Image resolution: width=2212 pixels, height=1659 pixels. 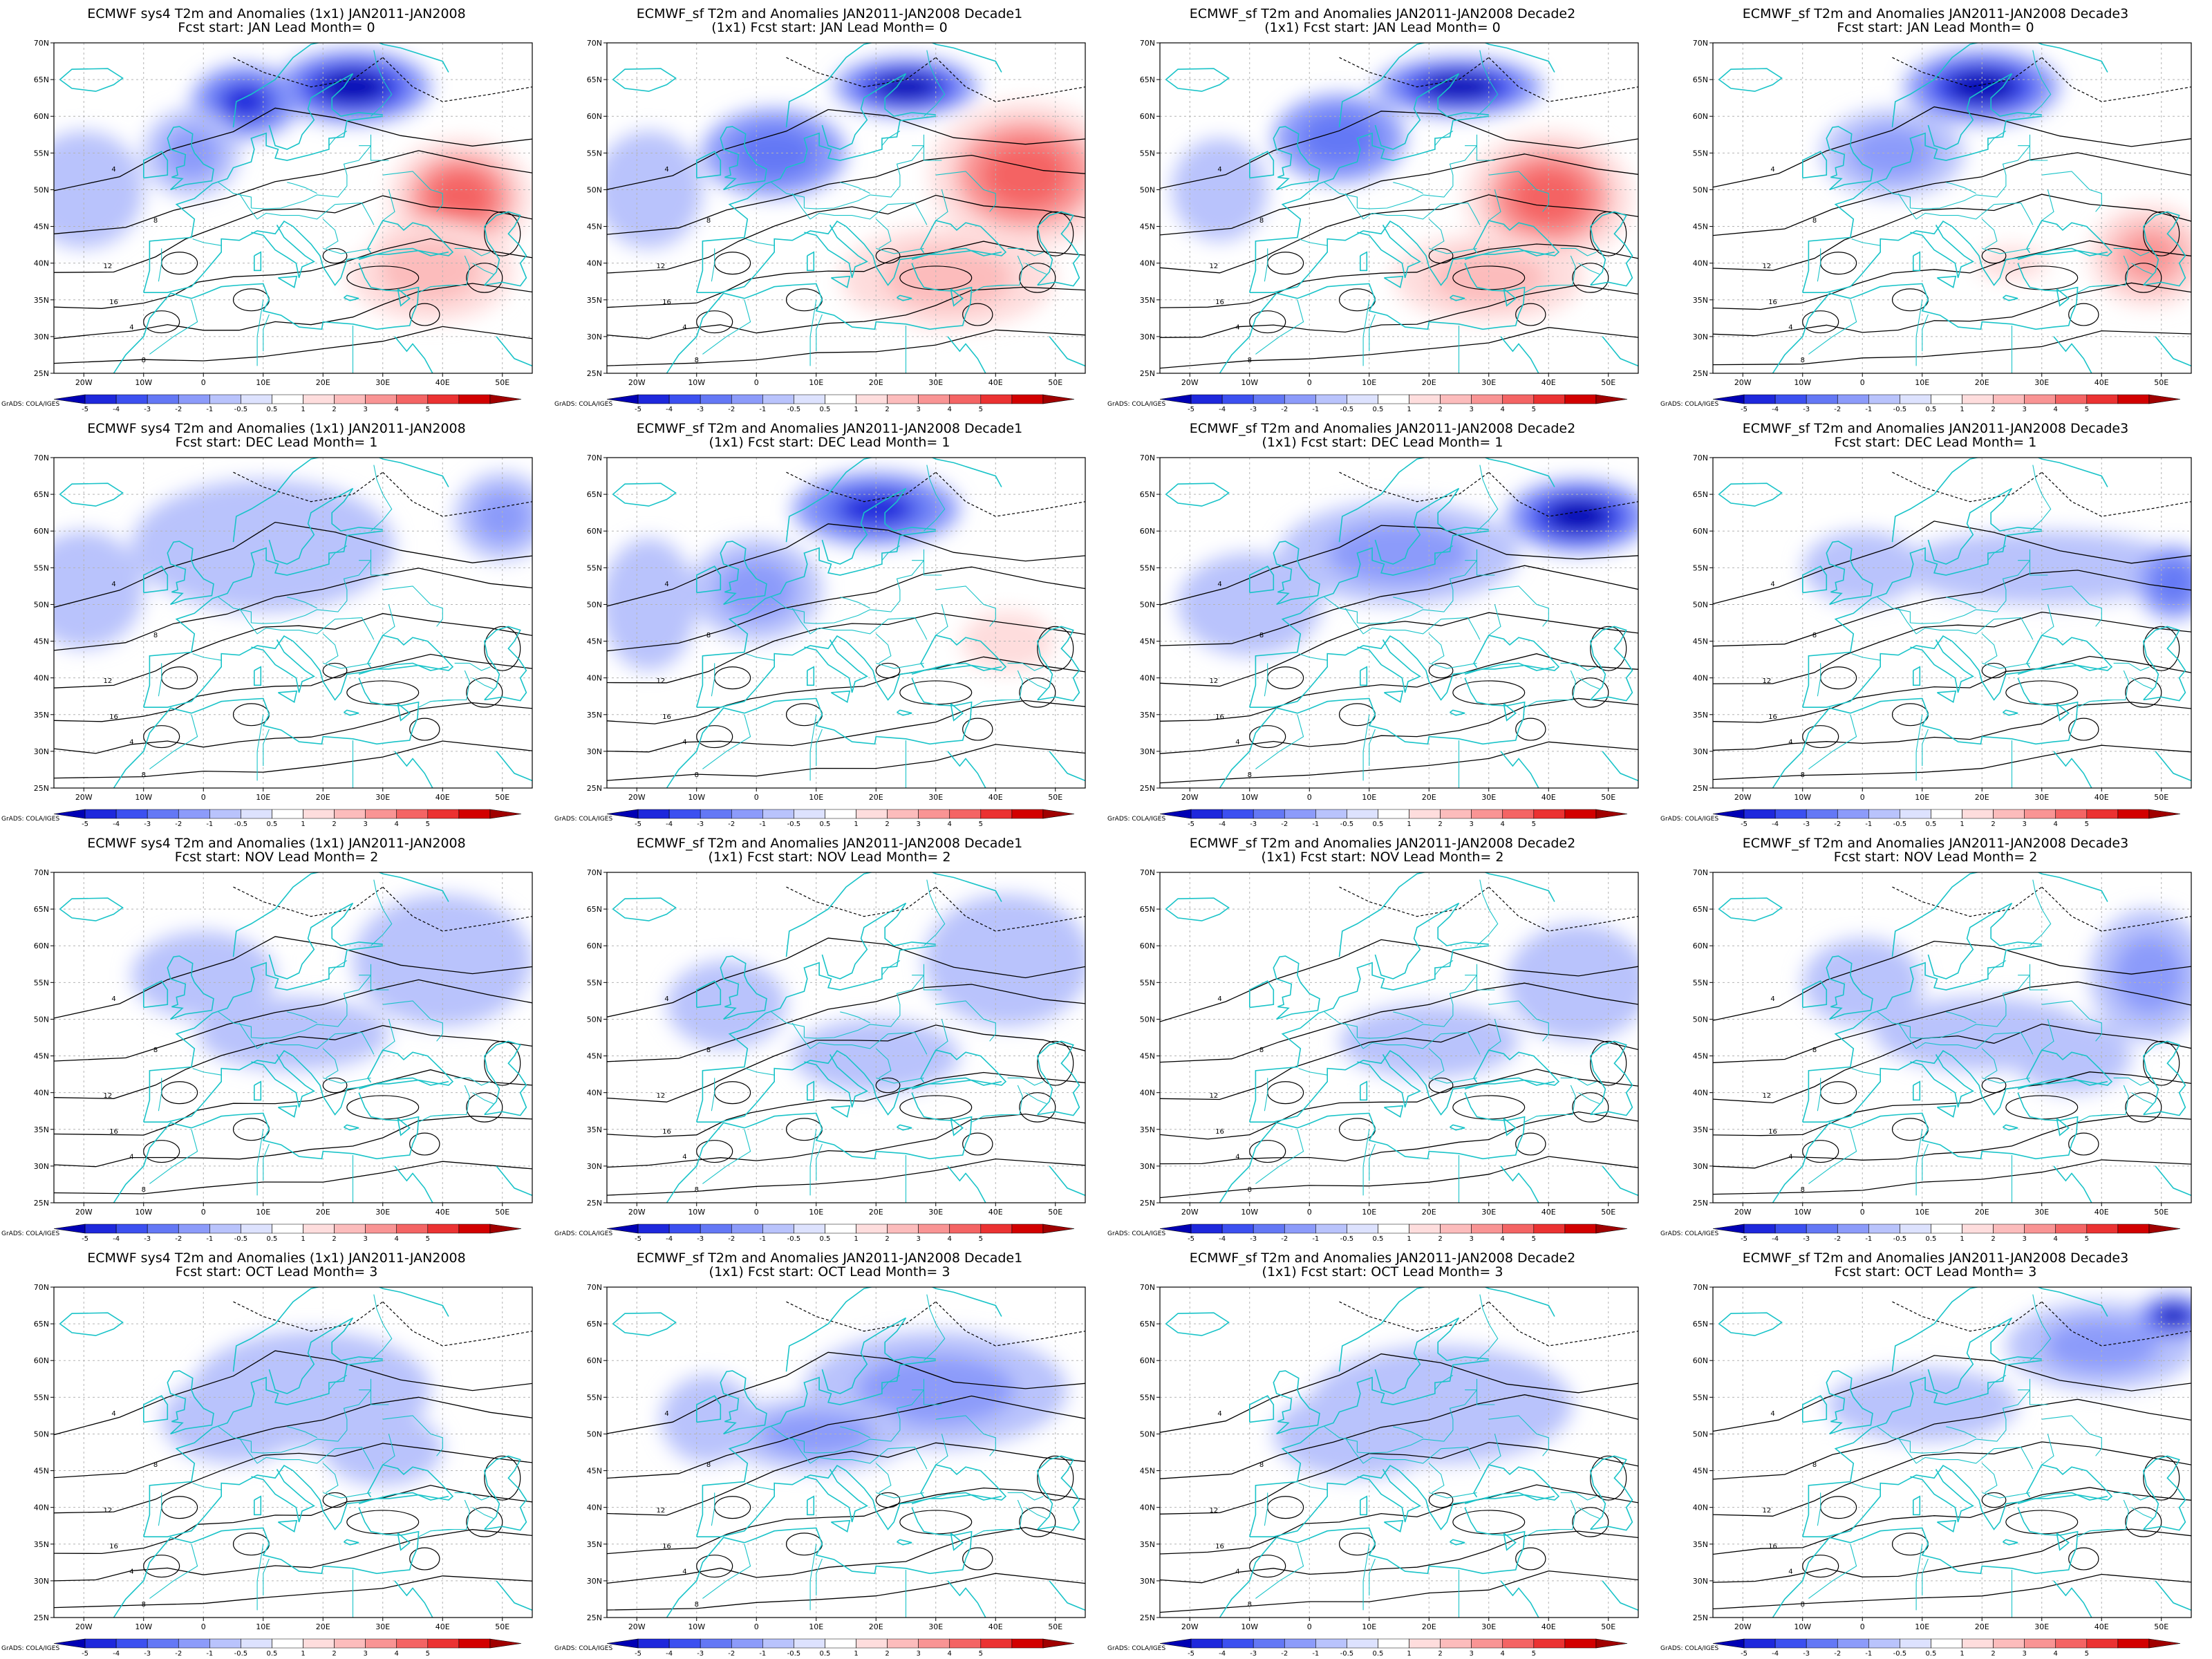 I want to click on panel-subtitle: (1x1) Fcst start: NOV Lead Month= 2, so click(x=829, y=857).